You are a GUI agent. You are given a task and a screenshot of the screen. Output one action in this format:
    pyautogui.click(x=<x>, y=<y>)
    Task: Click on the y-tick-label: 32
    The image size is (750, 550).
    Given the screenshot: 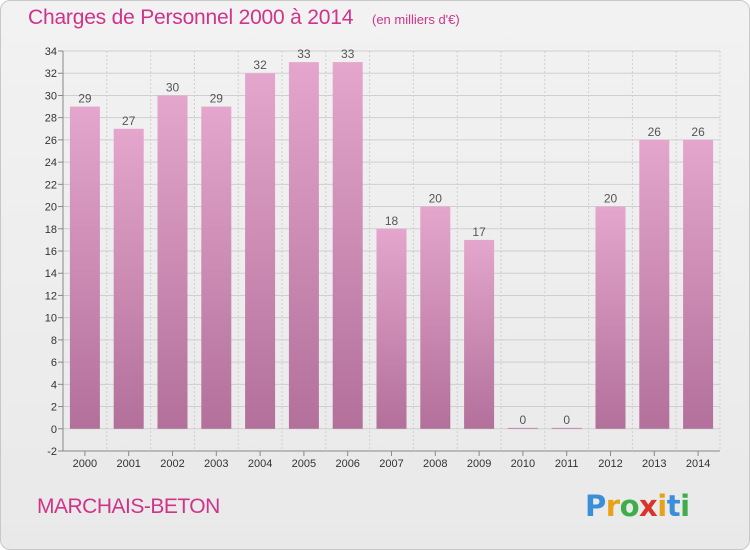 What is the action you would take?
    pyautogui.click(x=51, y=74)
    